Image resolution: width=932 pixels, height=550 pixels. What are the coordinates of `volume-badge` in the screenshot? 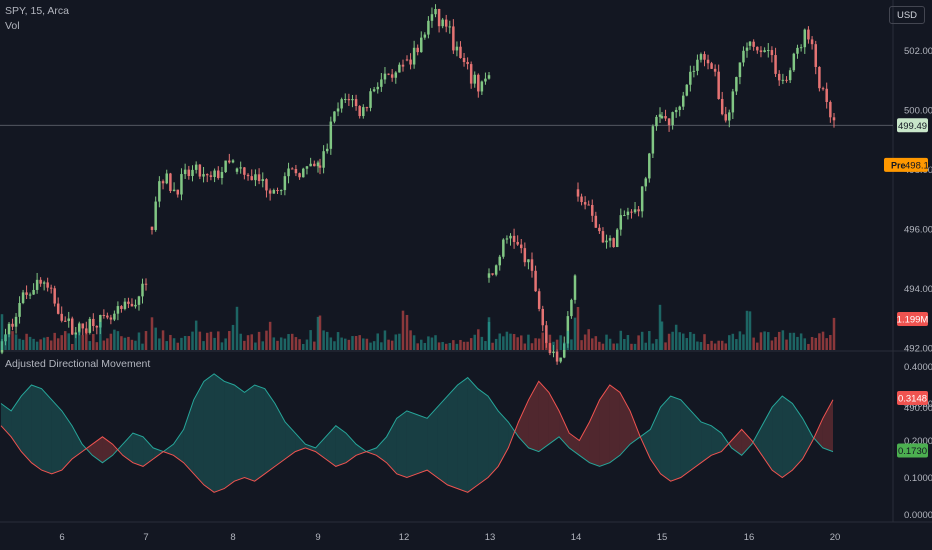 It's located at (912, 319).